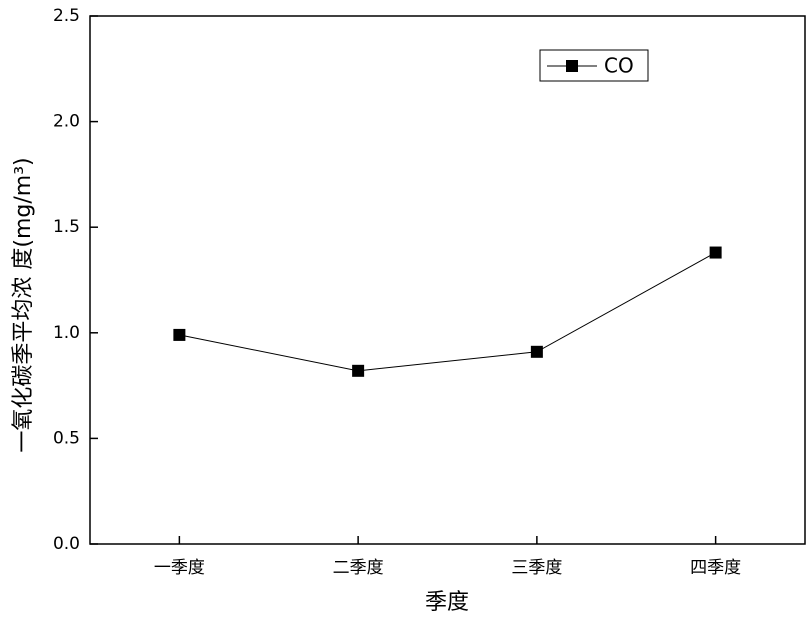 The width and height of the screenshot is (806, 621). I want to click on x-tick-label: 二季度, so click(358, 568).